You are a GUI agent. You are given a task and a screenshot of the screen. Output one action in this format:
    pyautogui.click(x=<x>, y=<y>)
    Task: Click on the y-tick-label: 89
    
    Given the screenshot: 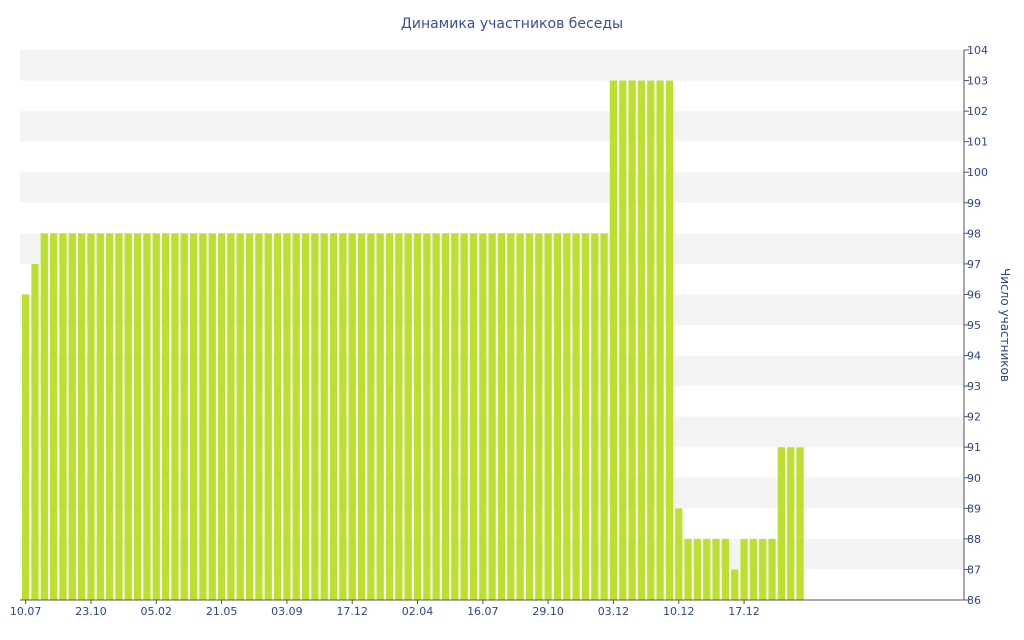 What is the action you would take?
    pyautogui.click(x=974, y=508)
    